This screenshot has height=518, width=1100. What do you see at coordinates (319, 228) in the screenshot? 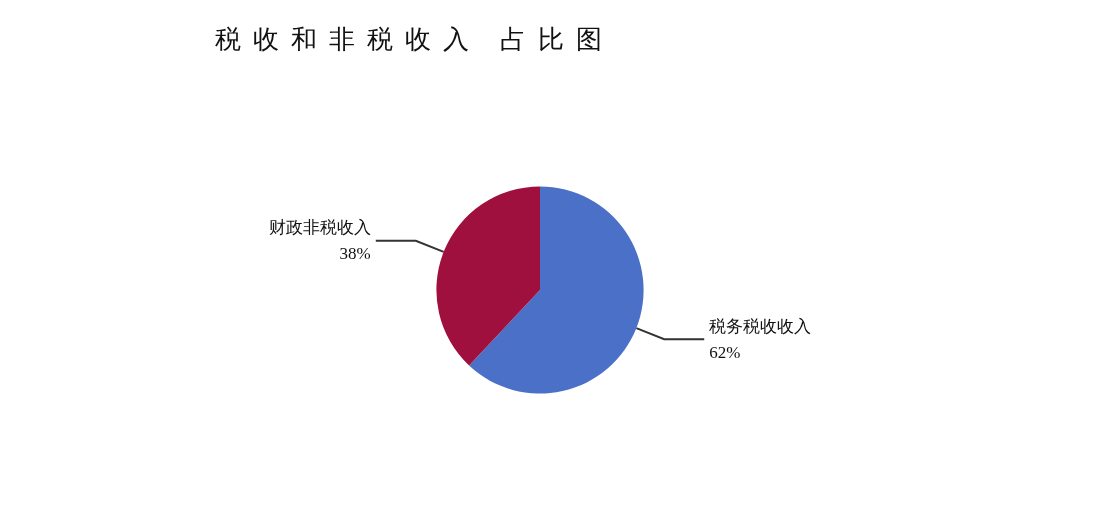
I see `slice-label: 财政非税收入` at bounding box center [319, 228].